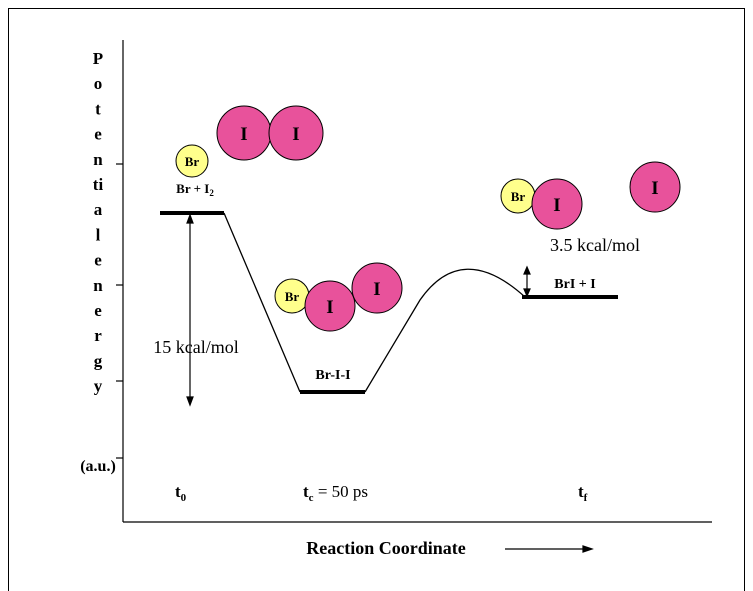 The width and height of the screenshot is (753, 591). Describe the element at coordinates (98, 58) in the screenshot. I see `y-label-letter: P` at that location.